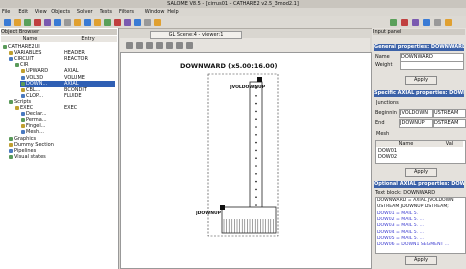  What do you see at coordinates (61, 12) in the screenshot?
I see `menu-item: Objects` at bounding box center [61, 12].